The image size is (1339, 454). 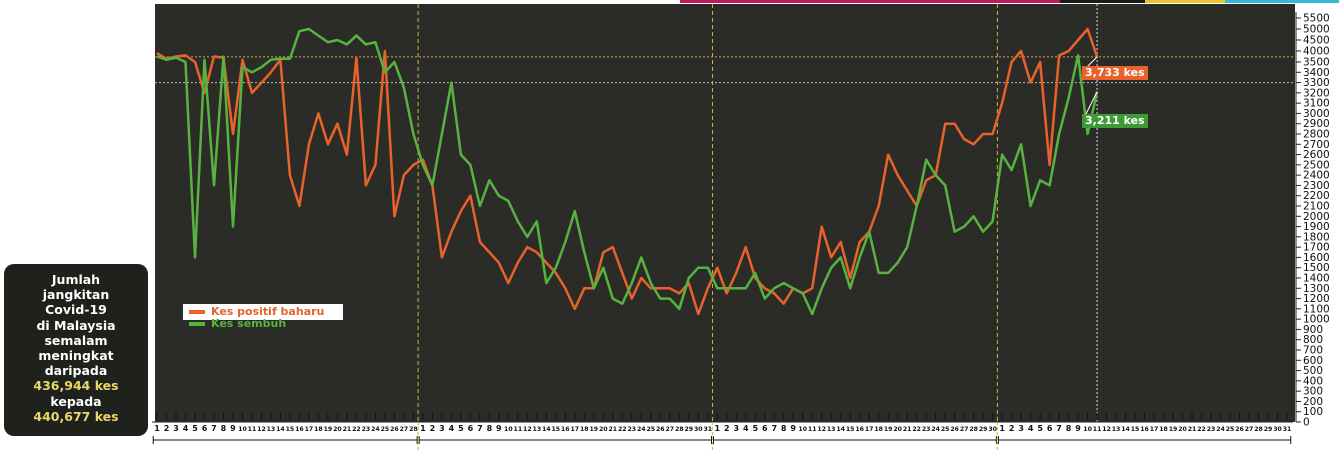 I want to click on x-tick-label: 31, so click(x=1287, y=429).